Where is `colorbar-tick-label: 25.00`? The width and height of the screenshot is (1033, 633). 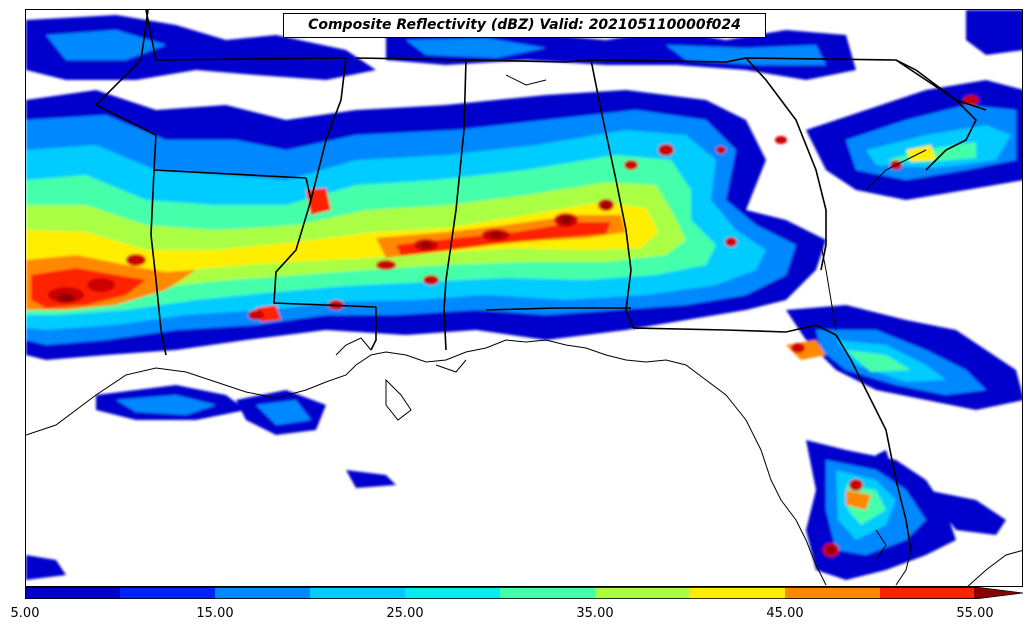
colorbar-tick-label: 25.00 is located at coordinates (405, 613).